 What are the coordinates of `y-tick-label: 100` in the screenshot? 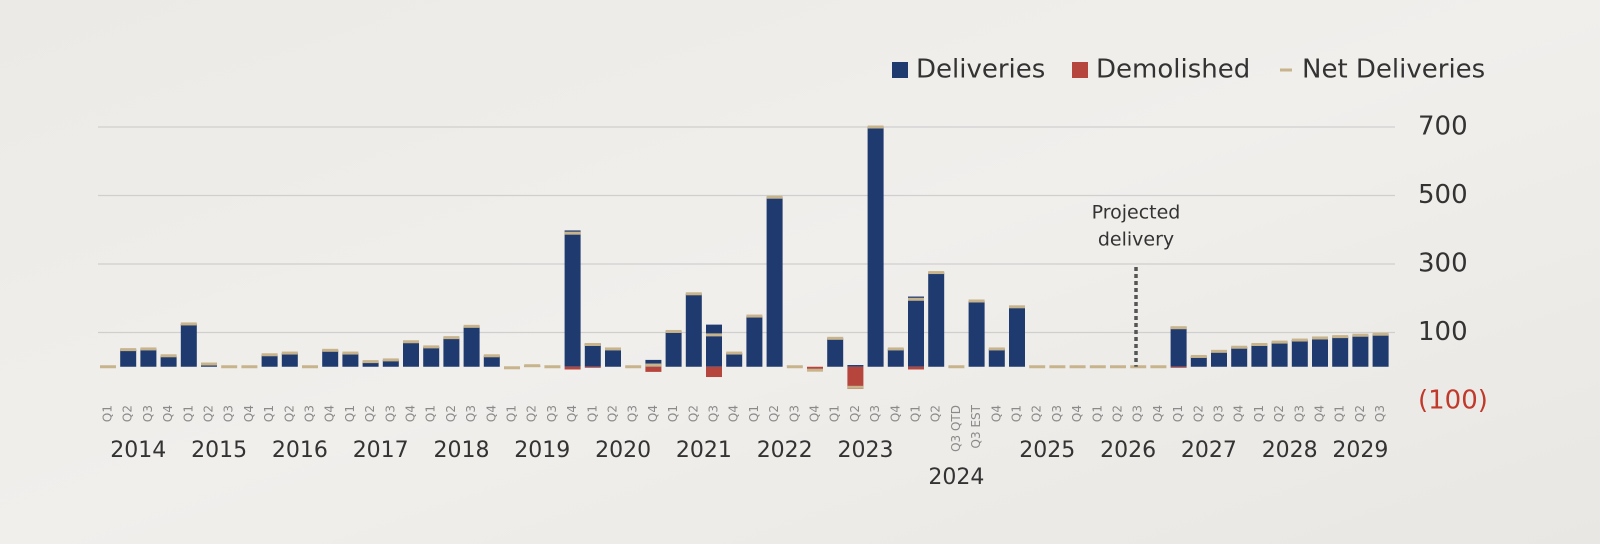 It's located at (1443, 332).